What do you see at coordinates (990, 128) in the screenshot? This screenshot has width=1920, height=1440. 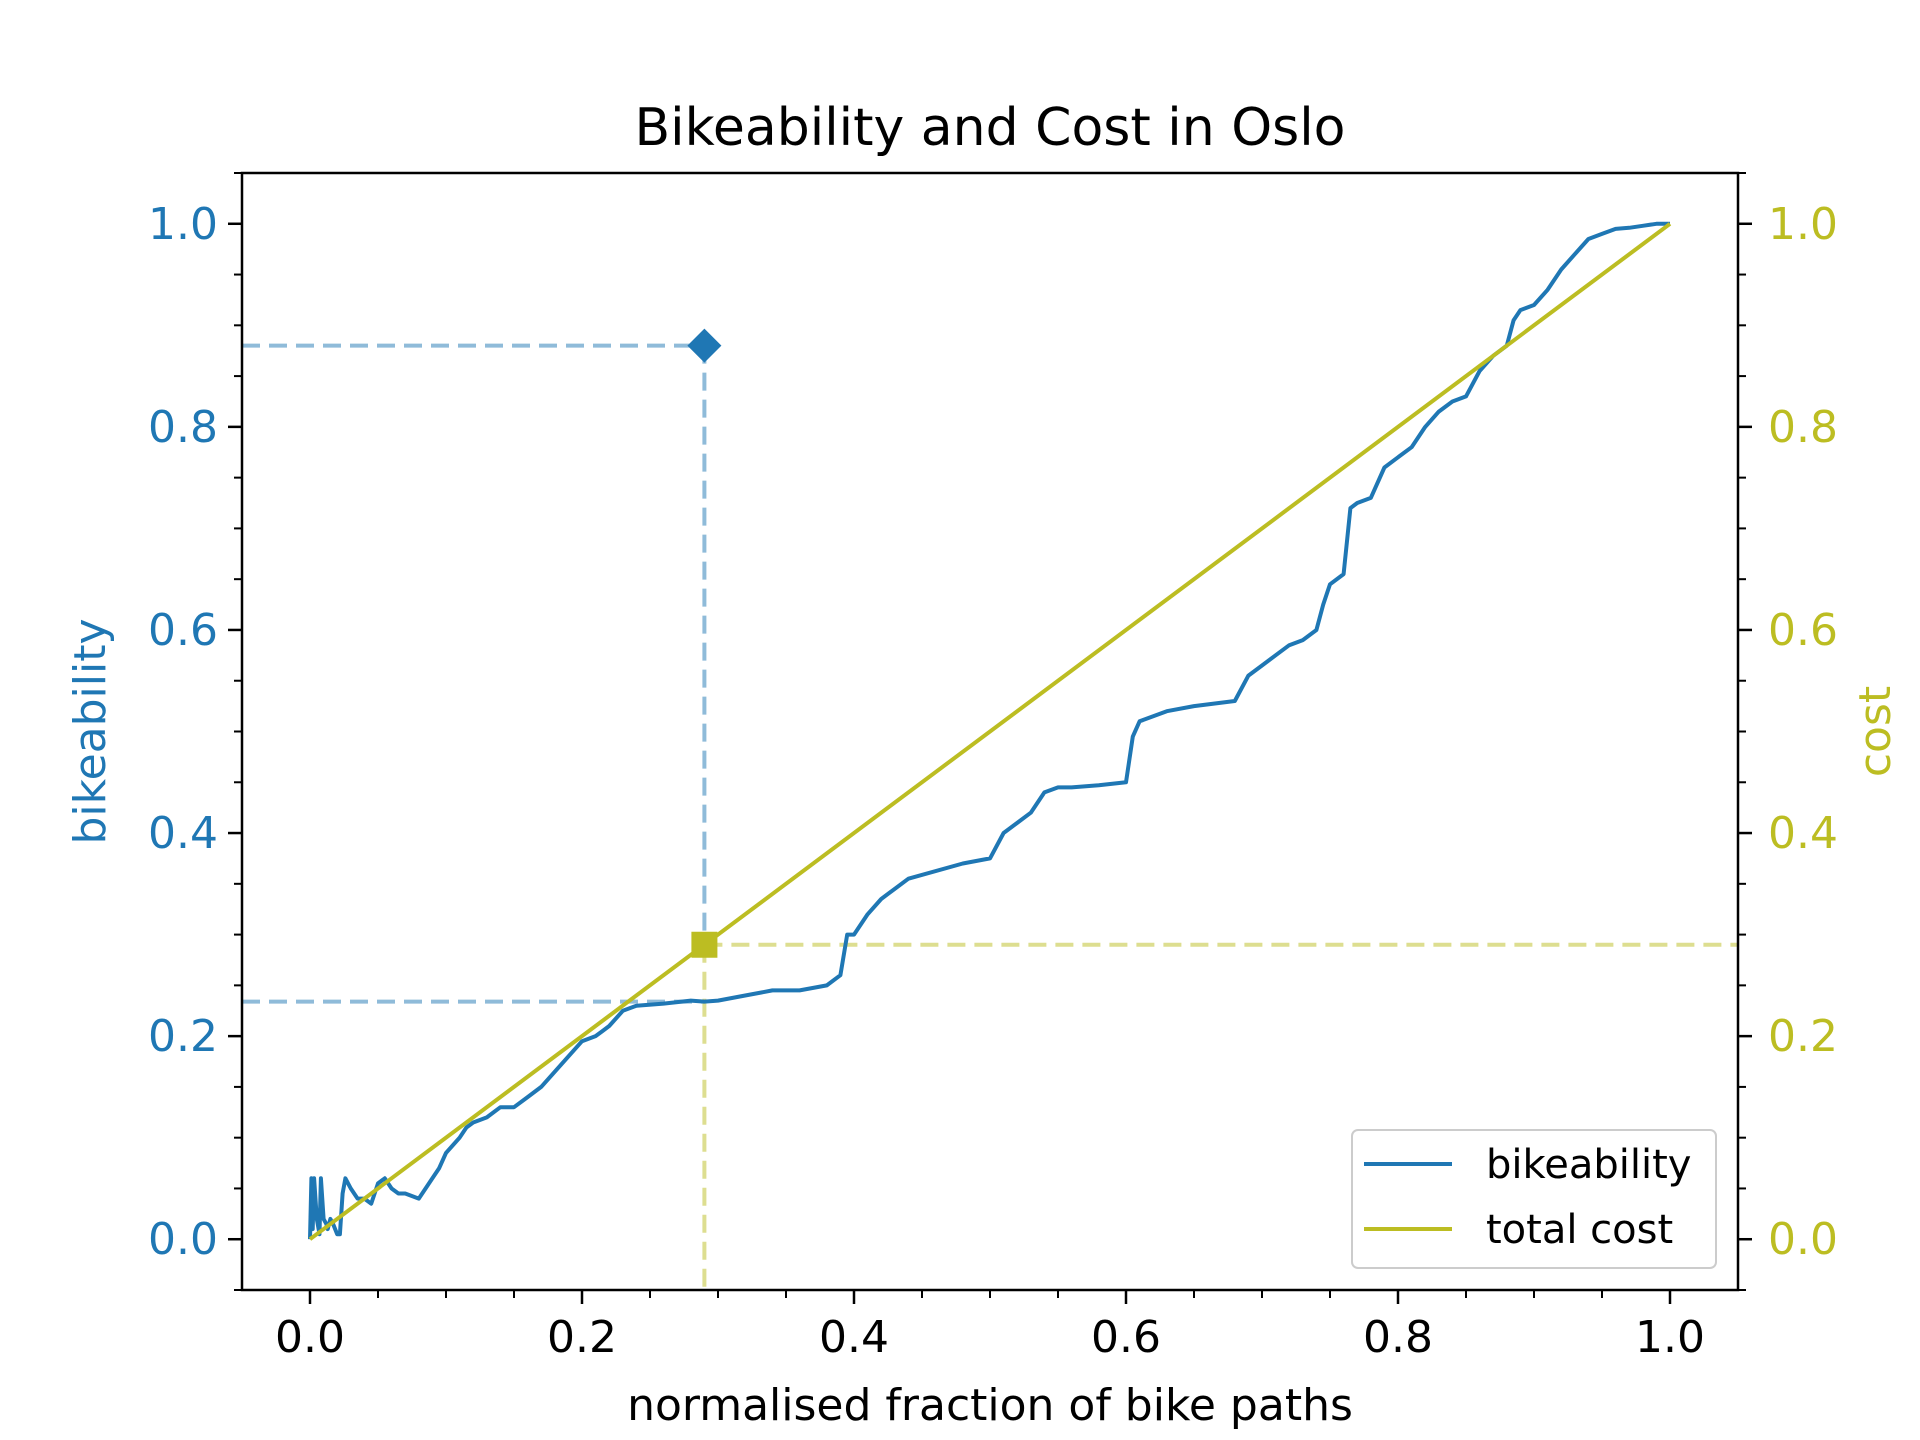 I see `chart-title: Bikeability and Cost in Oslo` at bounding box center [990, 128].